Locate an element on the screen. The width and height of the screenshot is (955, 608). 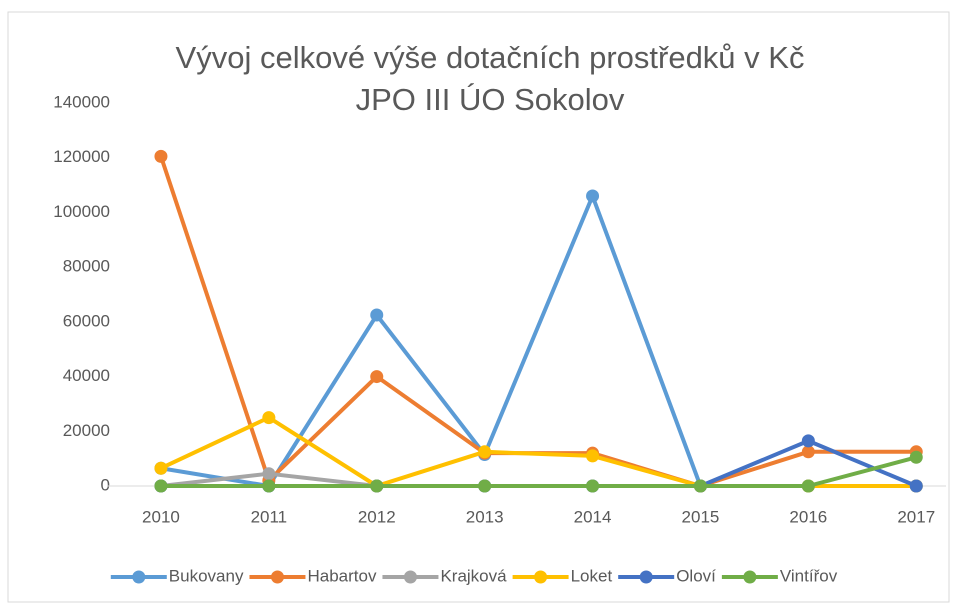
y-tick-label: 80000 is located at coordinates (86, 266).